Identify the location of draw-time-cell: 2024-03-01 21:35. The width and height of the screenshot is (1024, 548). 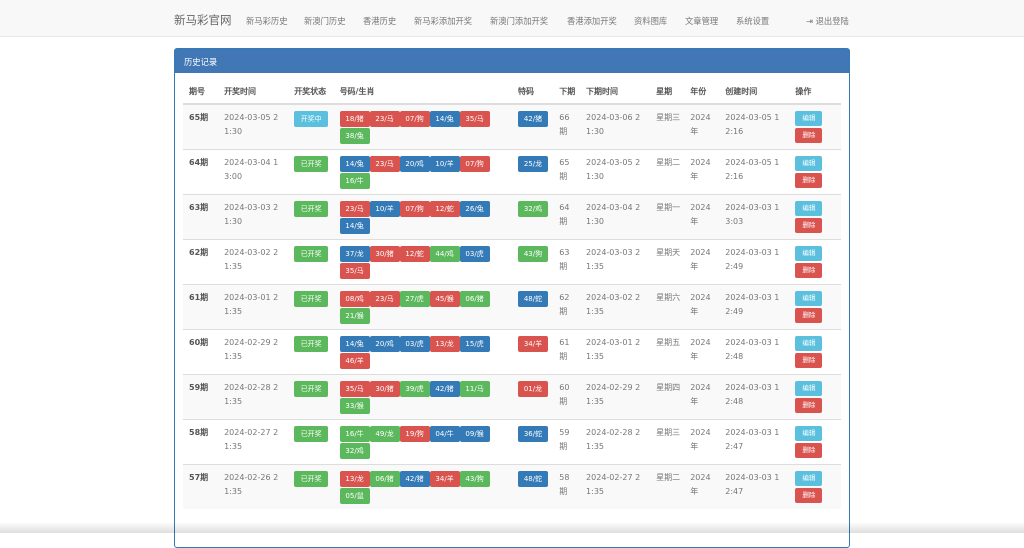
(253, 307).